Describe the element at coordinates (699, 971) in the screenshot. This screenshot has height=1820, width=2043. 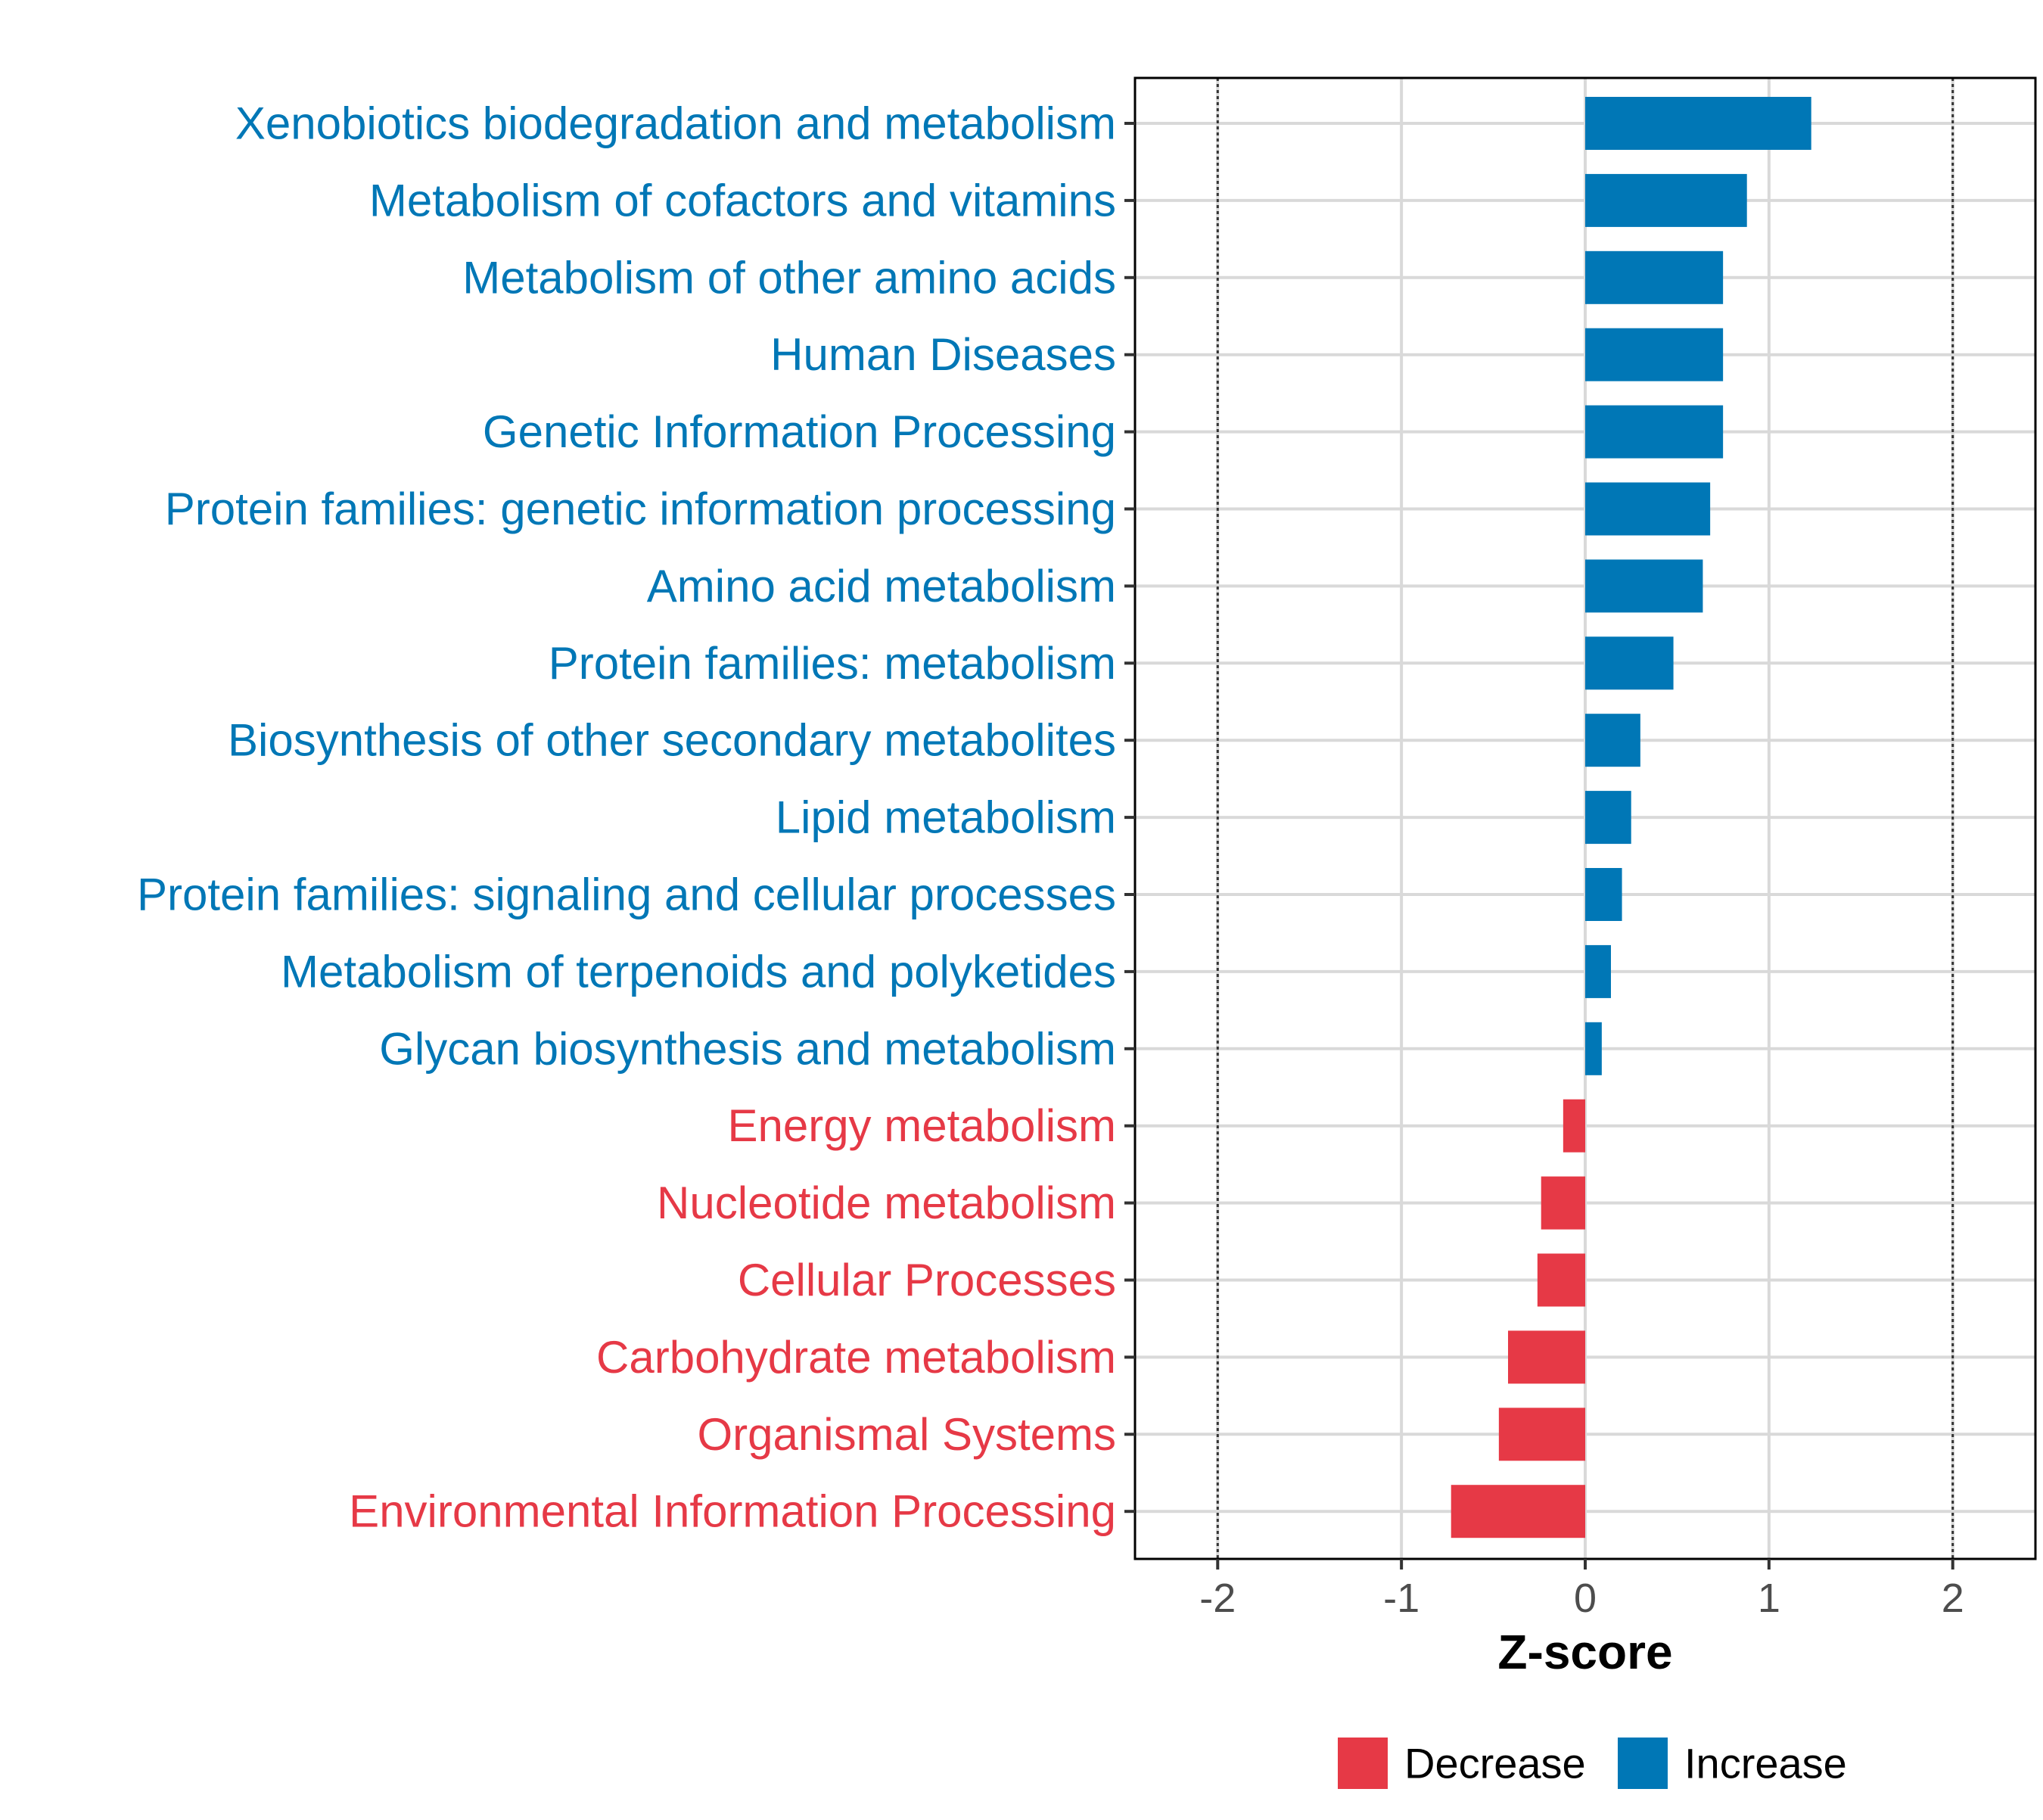
I see `category-label-metabolism-of-terpenoids-and-polyketides: Metabolism of terpenoids and polyketides` at that location.